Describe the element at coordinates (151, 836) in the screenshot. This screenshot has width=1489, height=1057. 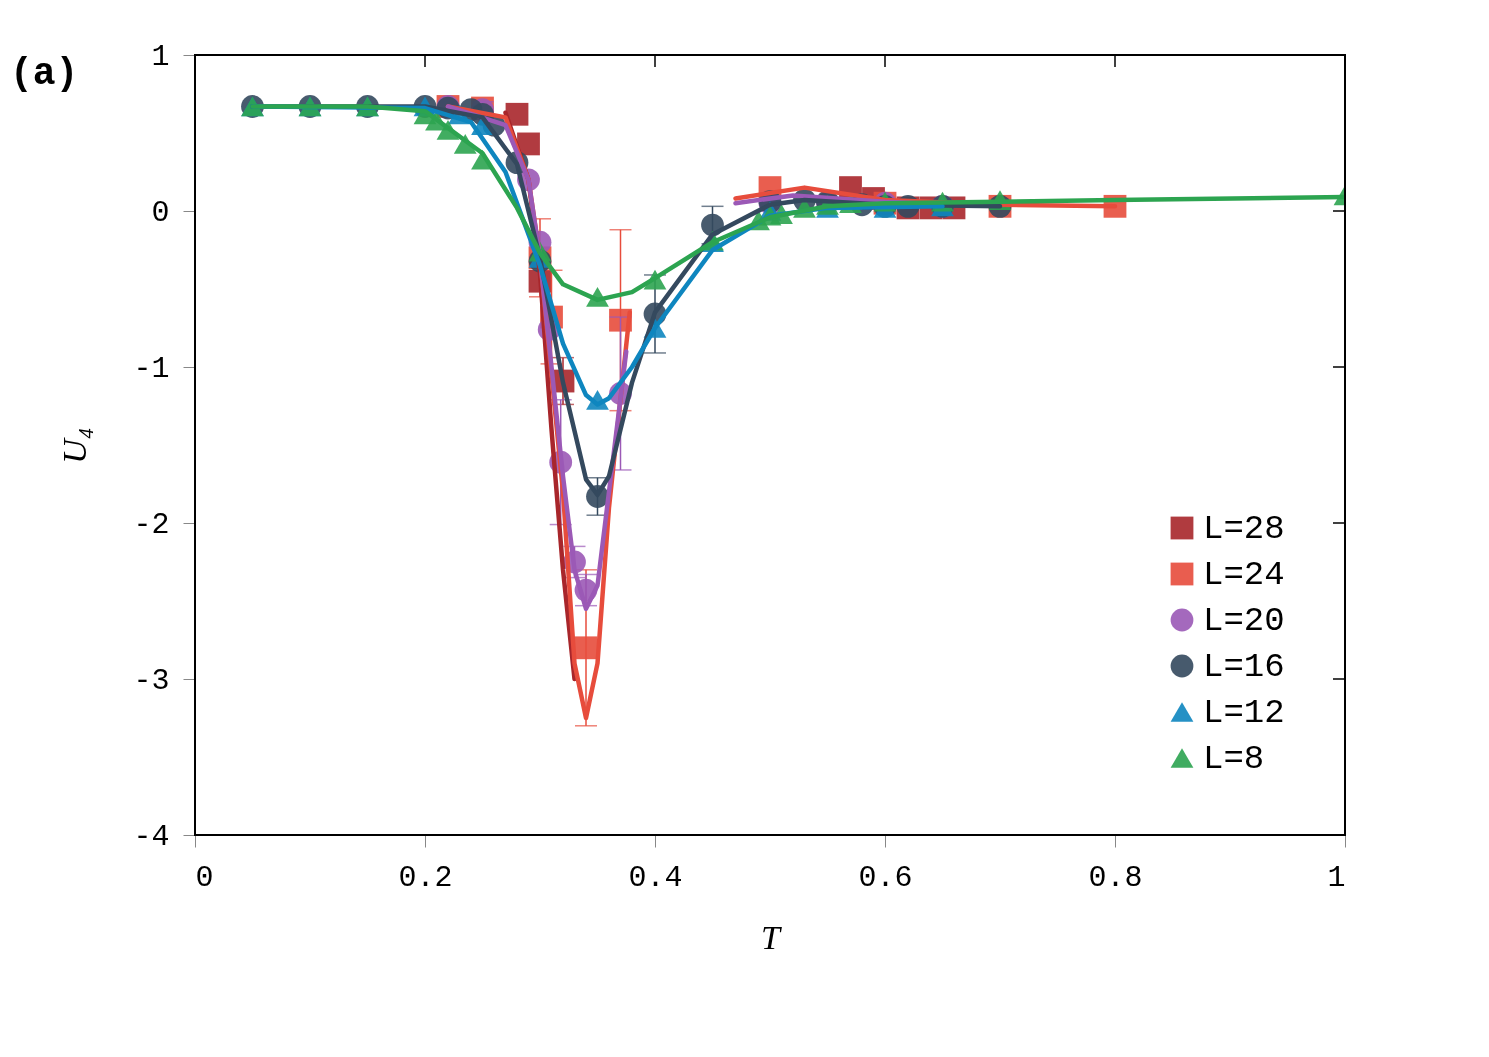
I see `y-tick-label: -4` at that location.